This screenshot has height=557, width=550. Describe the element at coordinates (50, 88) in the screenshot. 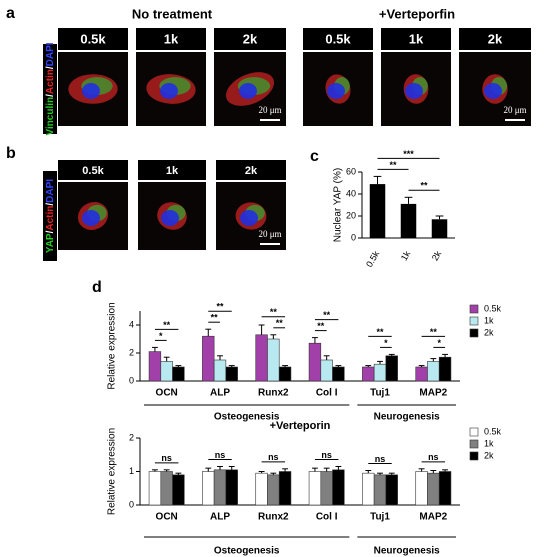

I see `stain-label: Vinculin/Actin/DAPI` at that location.